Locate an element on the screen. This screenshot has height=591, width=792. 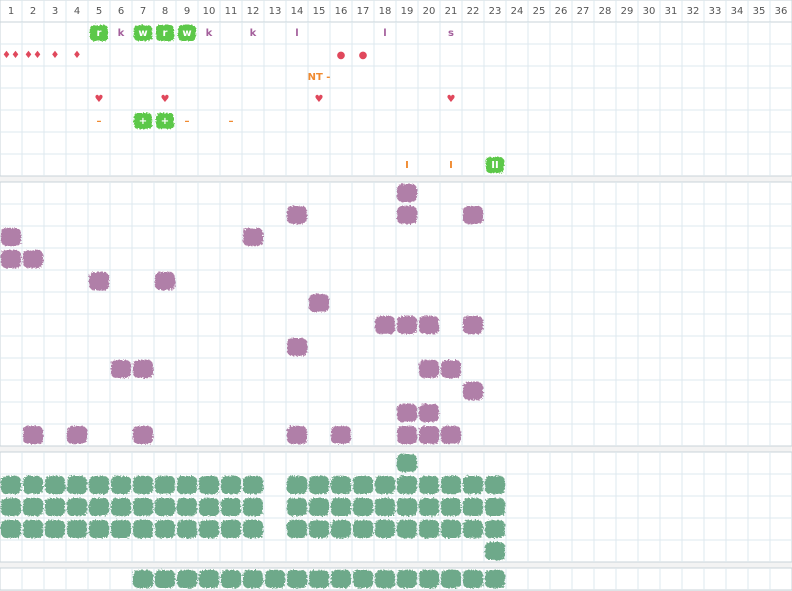
column-number: 4 is located at coordinates (77, 11).